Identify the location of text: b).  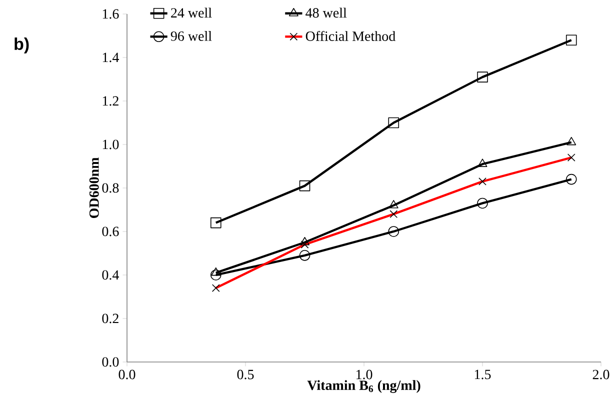
(21, 46).